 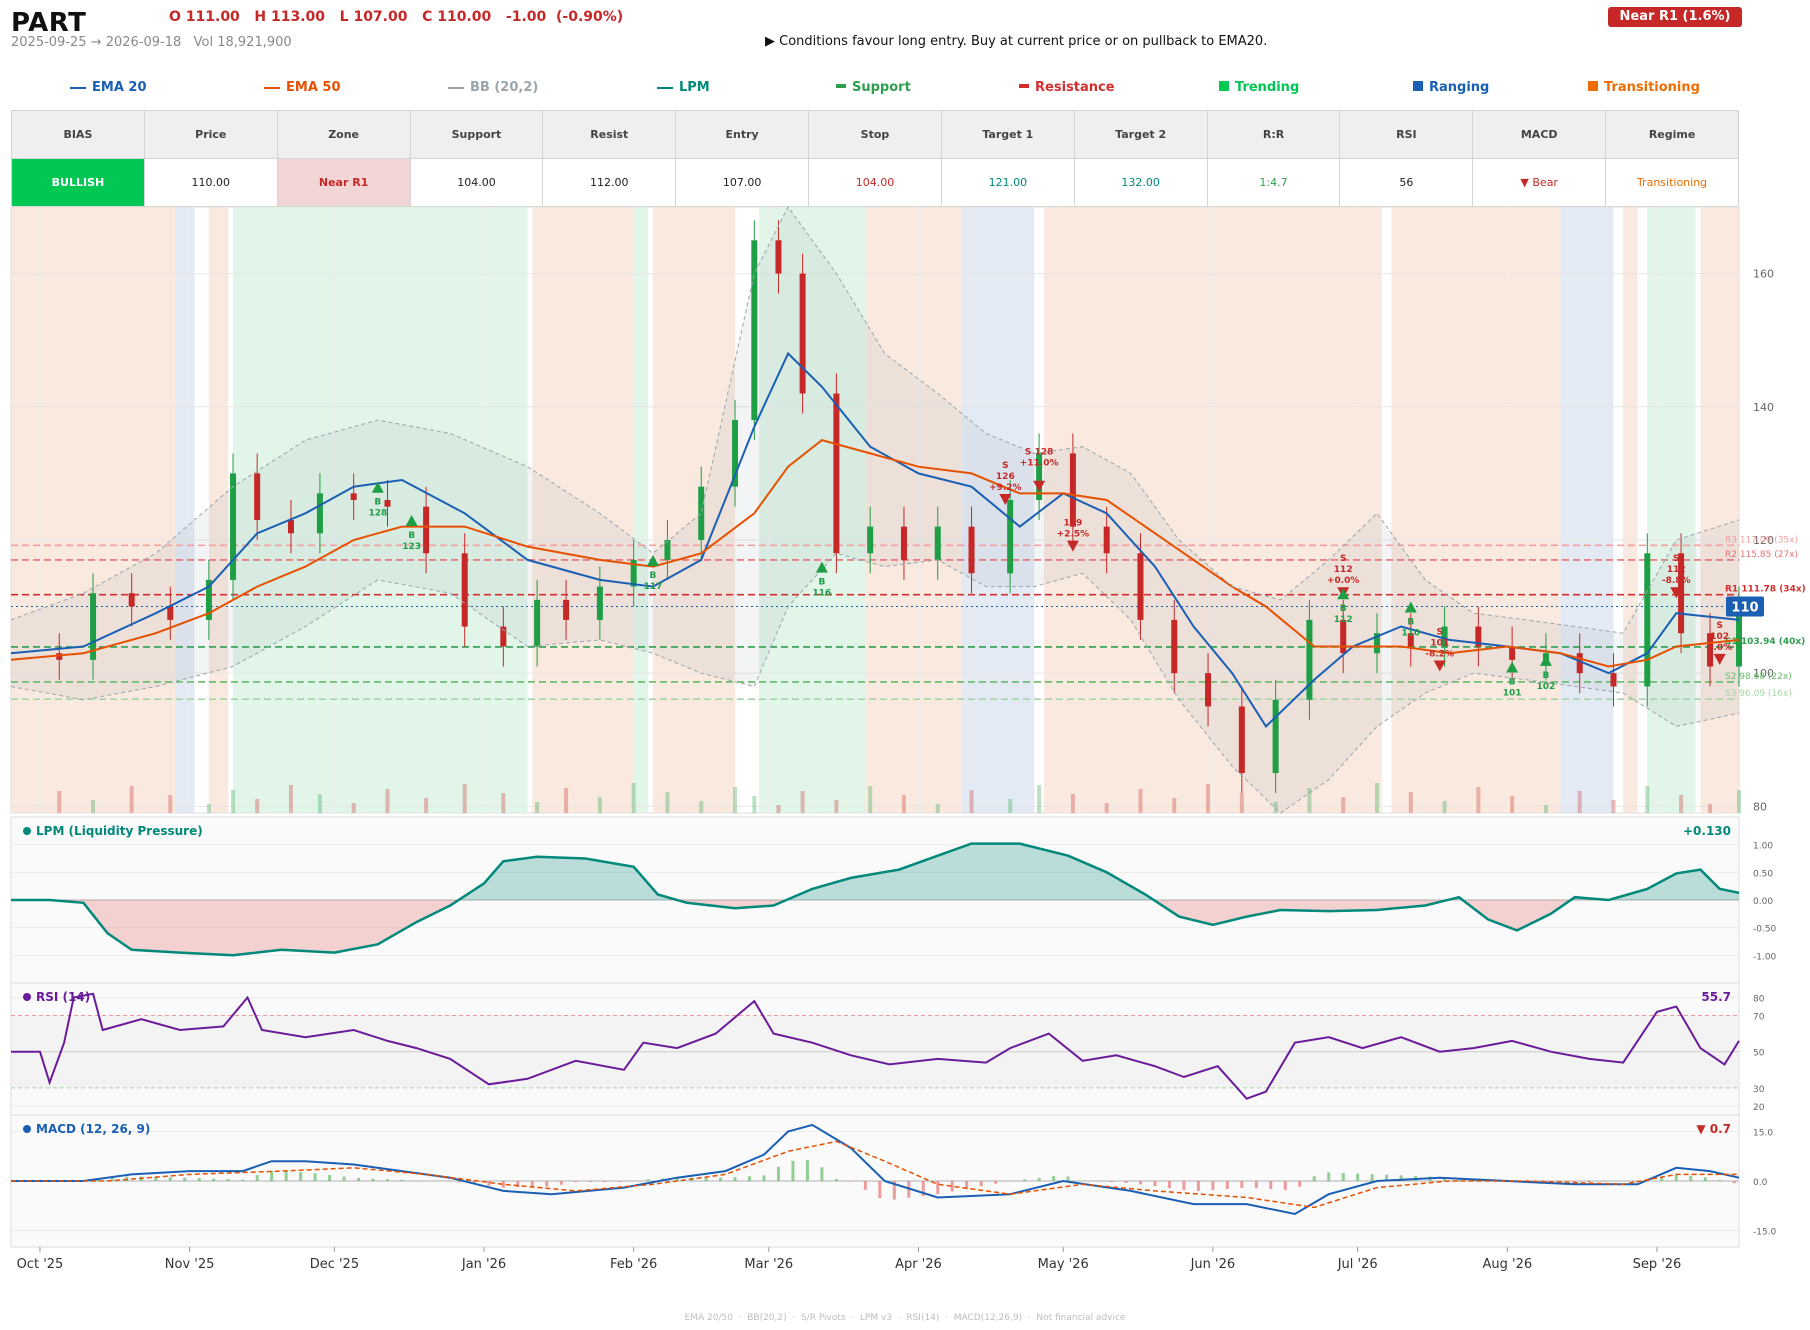 What do you see at coordinates (1439, 654) in the screenshot?
I see `signal-label-line: -8.2%` at bounding box center [1439, 654].